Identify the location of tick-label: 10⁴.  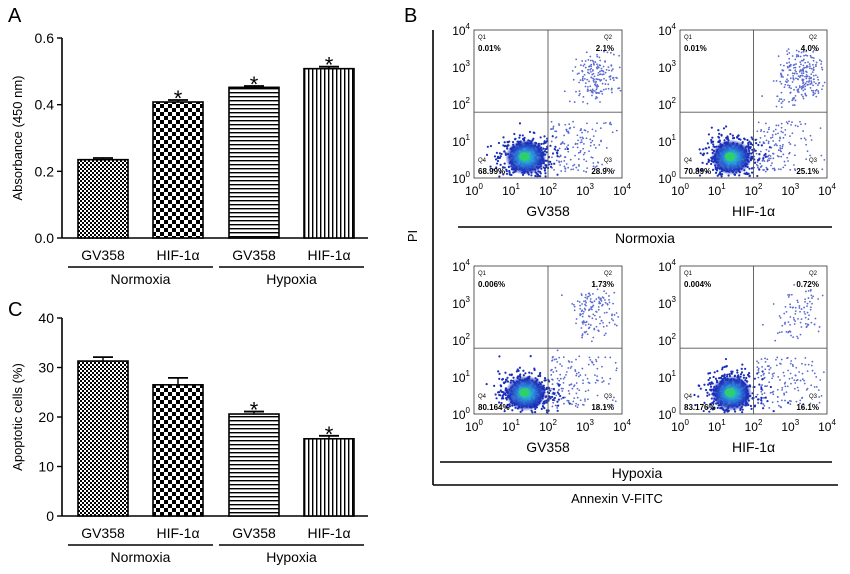
(667, 266).